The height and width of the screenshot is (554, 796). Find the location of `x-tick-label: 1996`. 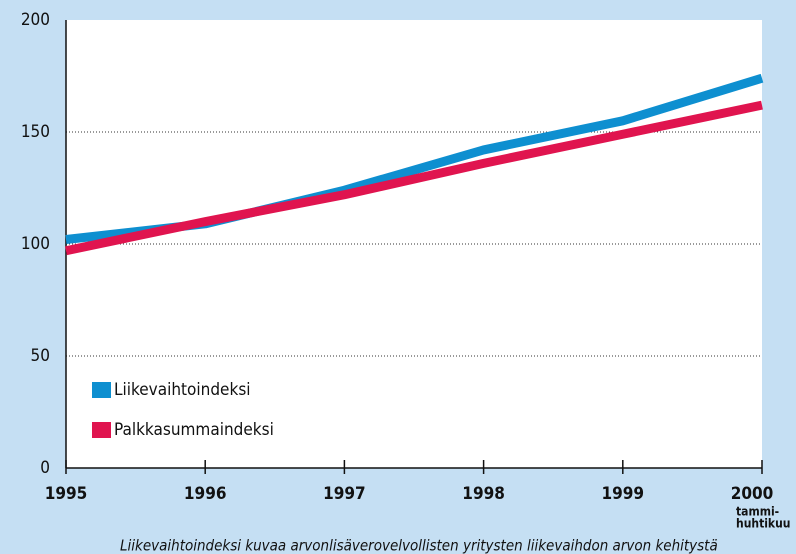

x-tick-label: 1996 is located at coordinates (205, 494).